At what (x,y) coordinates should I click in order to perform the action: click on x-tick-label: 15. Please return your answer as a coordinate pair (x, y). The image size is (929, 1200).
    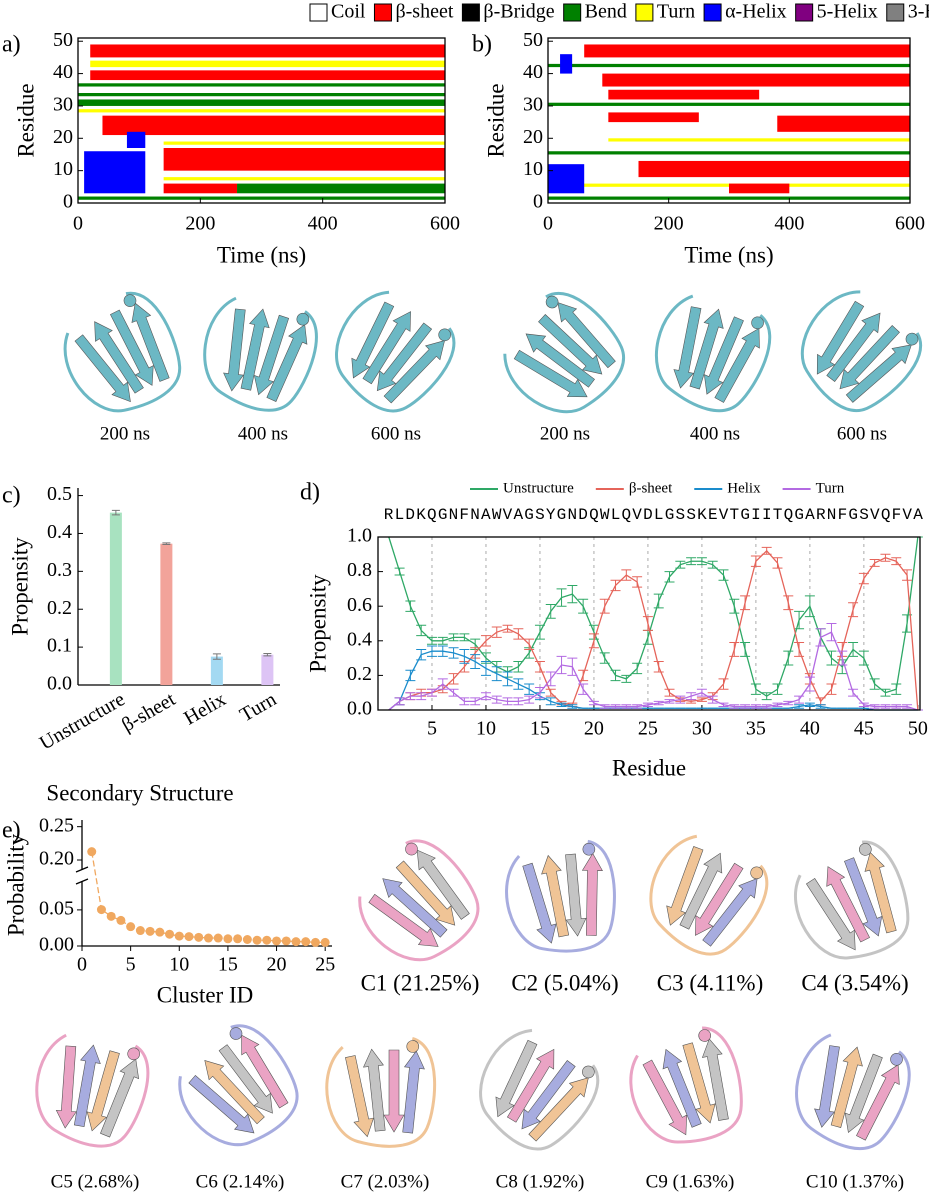
    Looking at the image, I should click on (540, 729).